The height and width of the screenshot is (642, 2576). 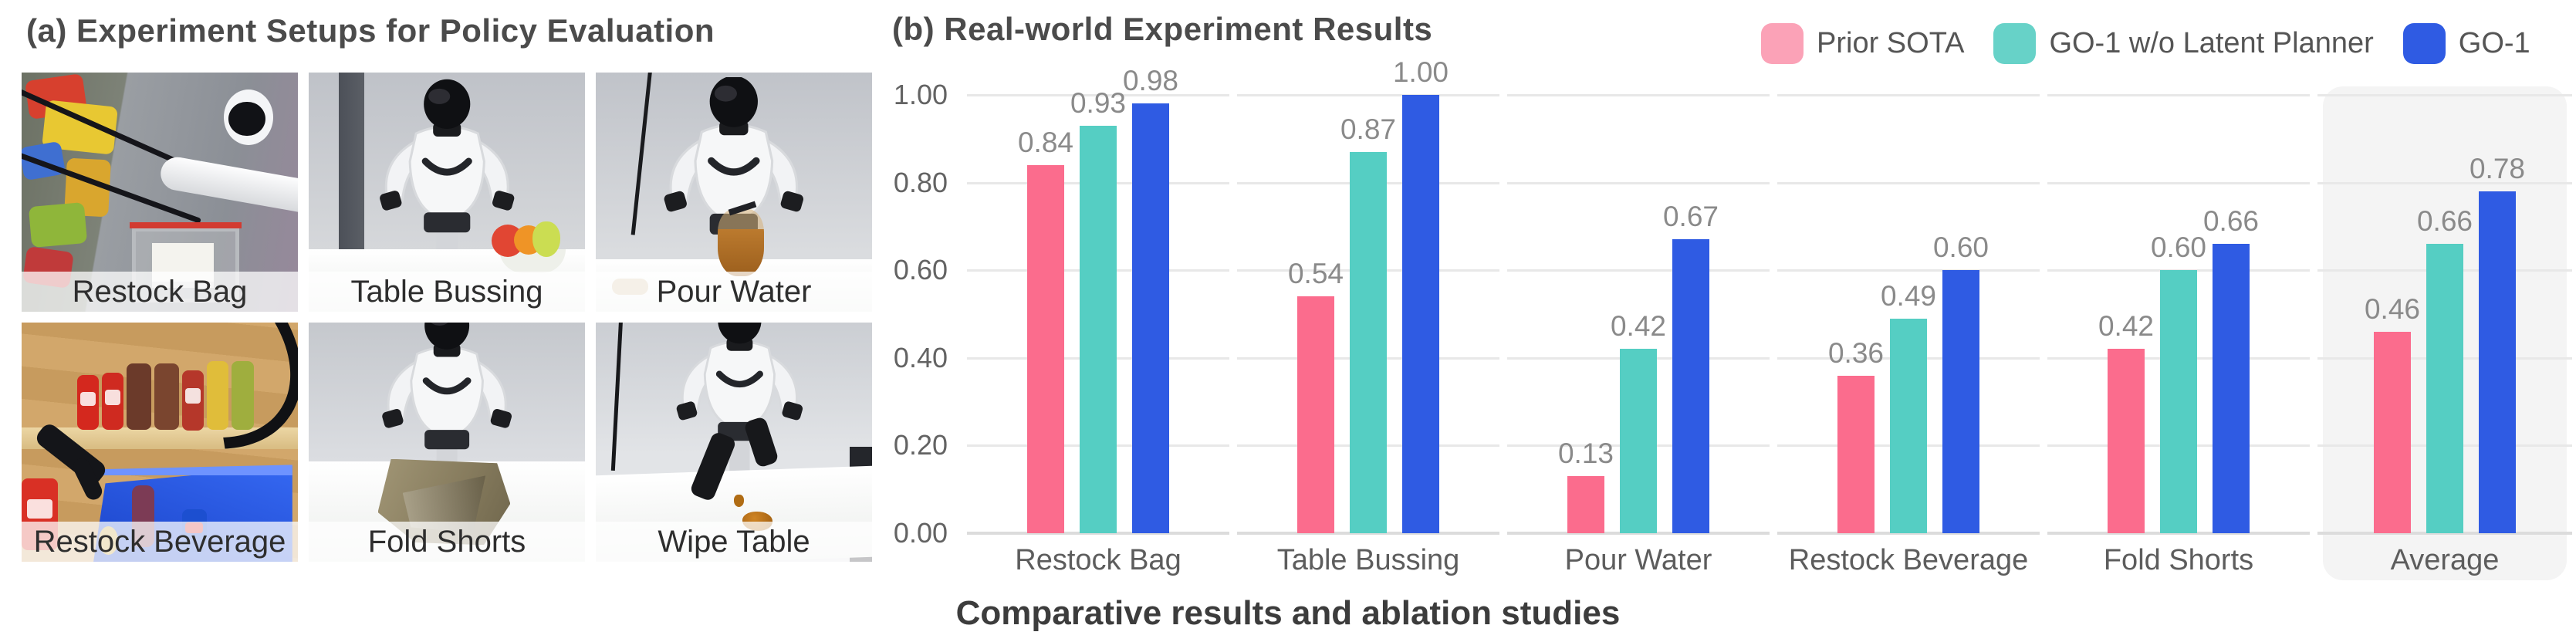 I want to click on bar-value-label: 0.84, so click(x=1045, y=142).